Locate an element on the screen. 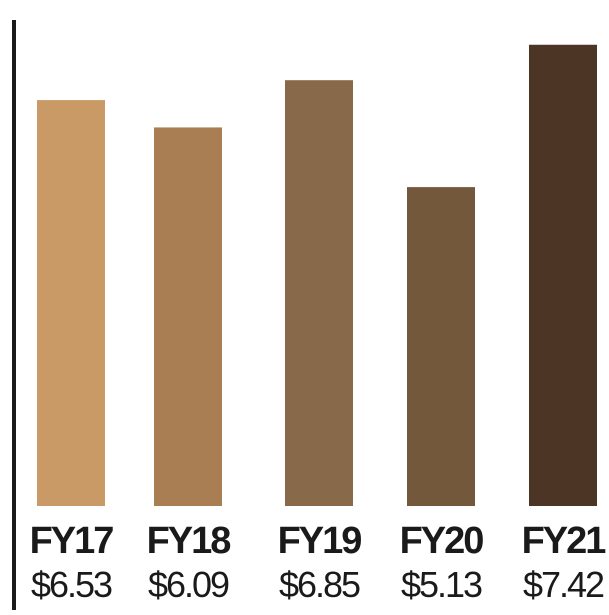  value-label-fy18: $6.09 is located at coordinates (188, 584).